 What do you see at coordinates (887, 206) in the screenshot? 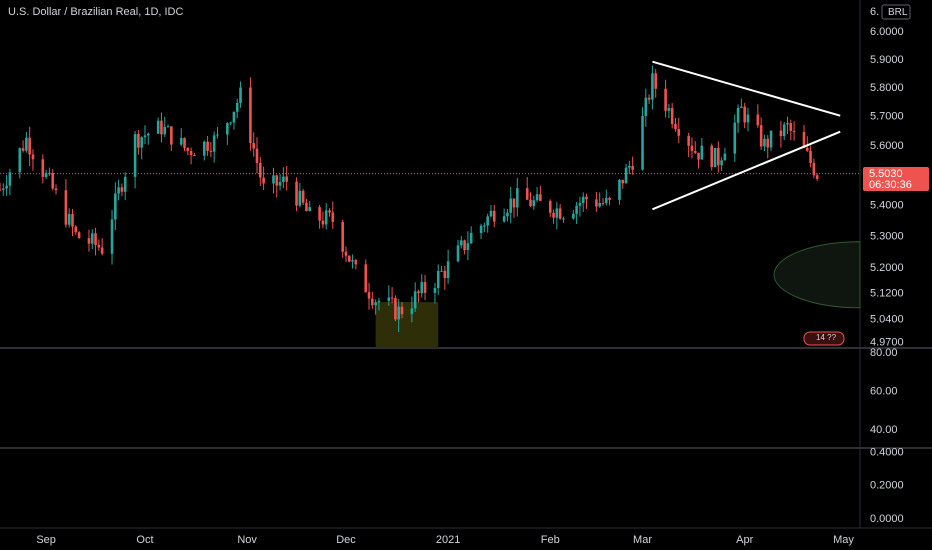
I see `price-tick-label: 5.4000` at bounding box center [887, 206].